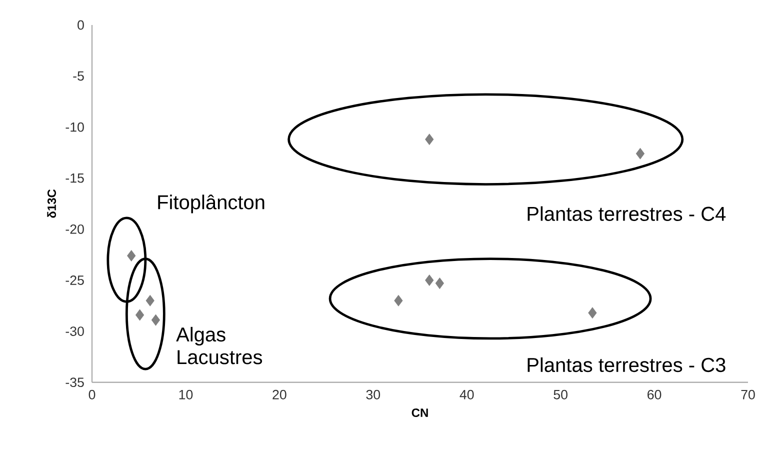 Image resolution: width=763 pixels, height=453 pixels. What do you see at coordinates (75, 383) in the screenshot?
I see `y-tick-label: -35` at bounding box center [75, 383].